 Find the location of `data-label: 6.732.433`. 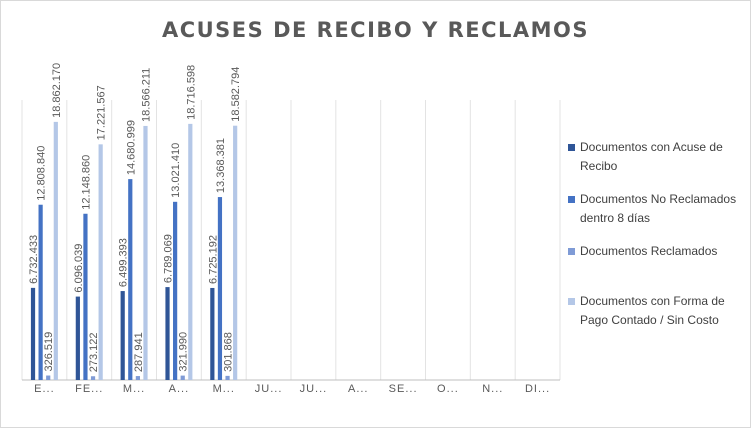

data-label: 6.732.433 is located at coordinates (34, 259).